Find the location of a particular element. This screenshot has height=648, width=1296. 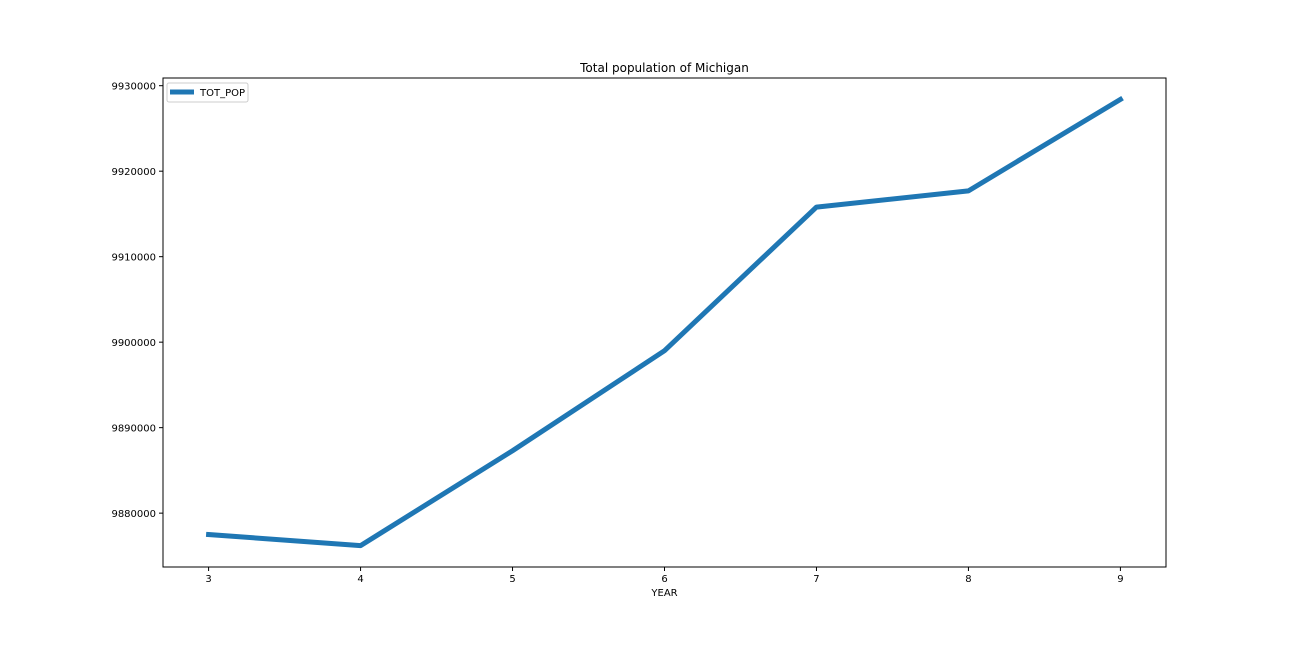

x-tick-label: 5 is located at coordinates (512, 579).